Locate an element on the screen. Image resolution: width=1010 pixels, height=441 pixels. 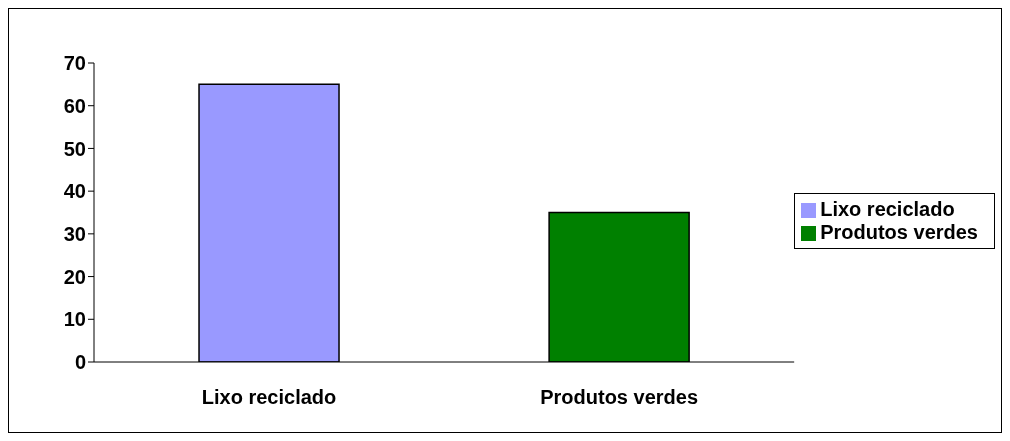
y-tick-label: 70 is located at coordinates (74, 63).